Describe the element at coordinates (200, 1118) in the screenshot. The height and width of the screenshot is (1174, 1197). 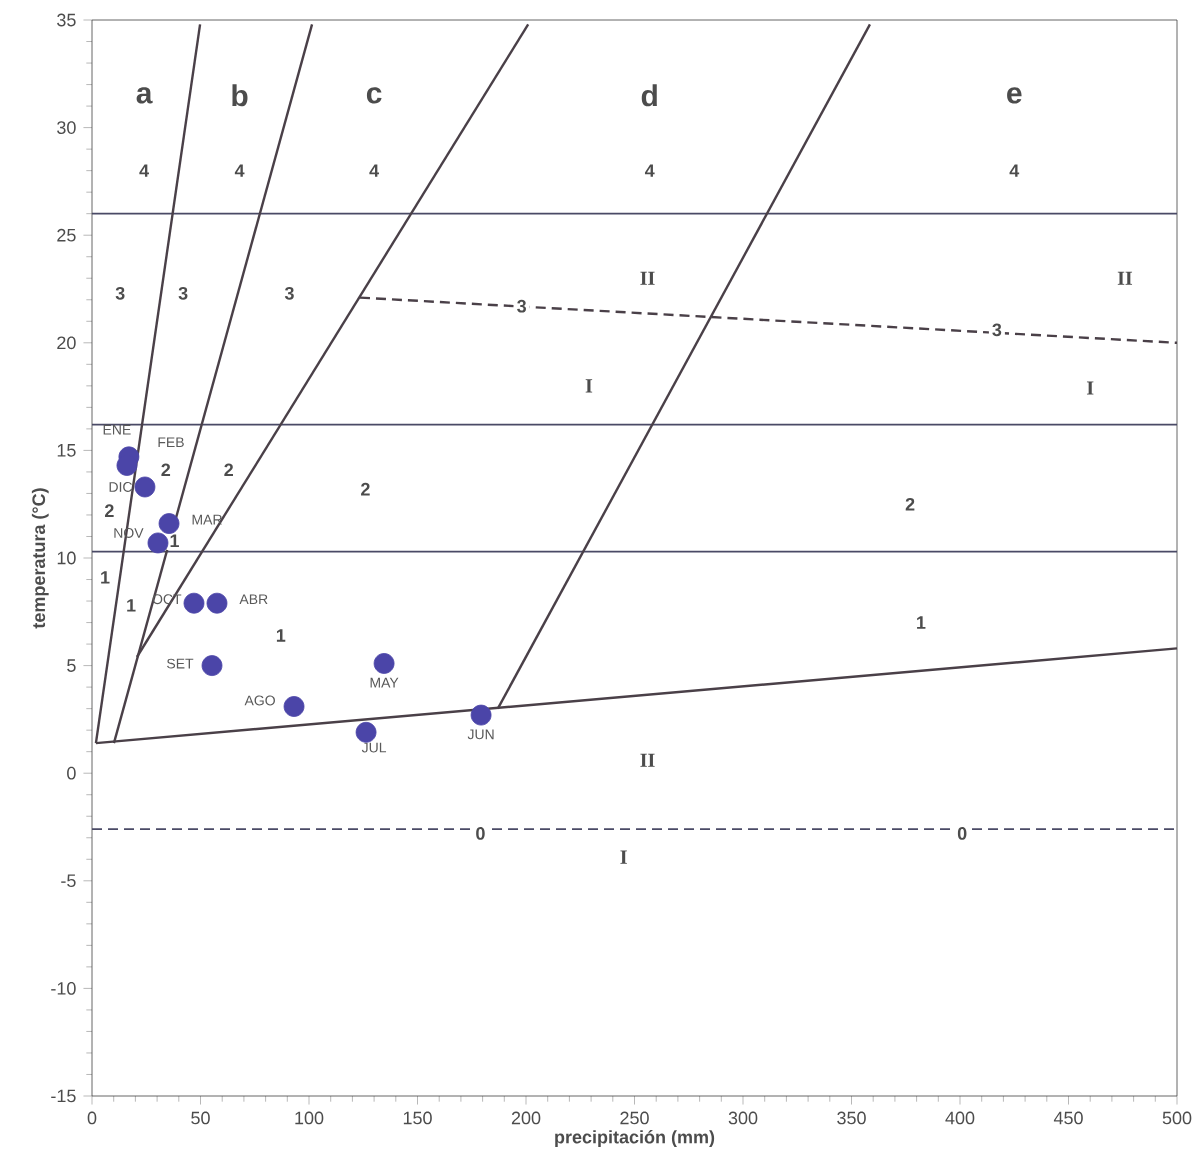
I see `x-tick-label: 50` at that location.